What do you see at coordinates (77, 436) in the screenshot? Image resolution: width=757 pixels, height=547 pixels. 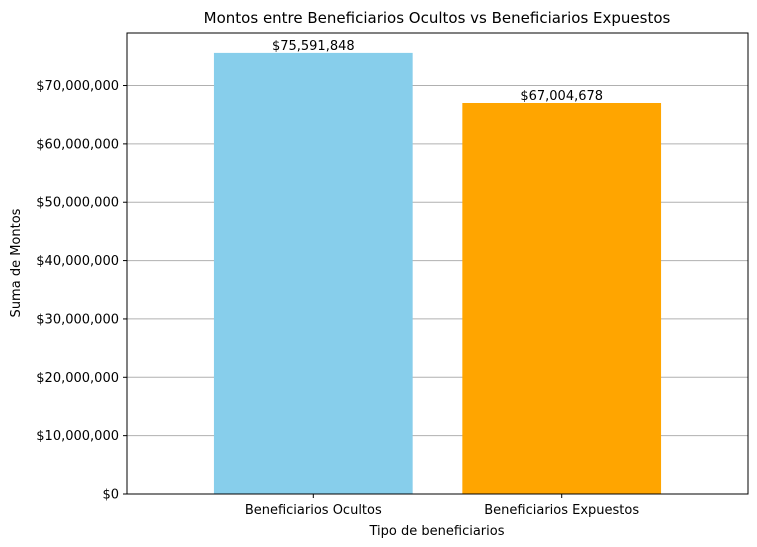 I see `y-tick-label: $10,000,000` at bounding box center [77, 436].